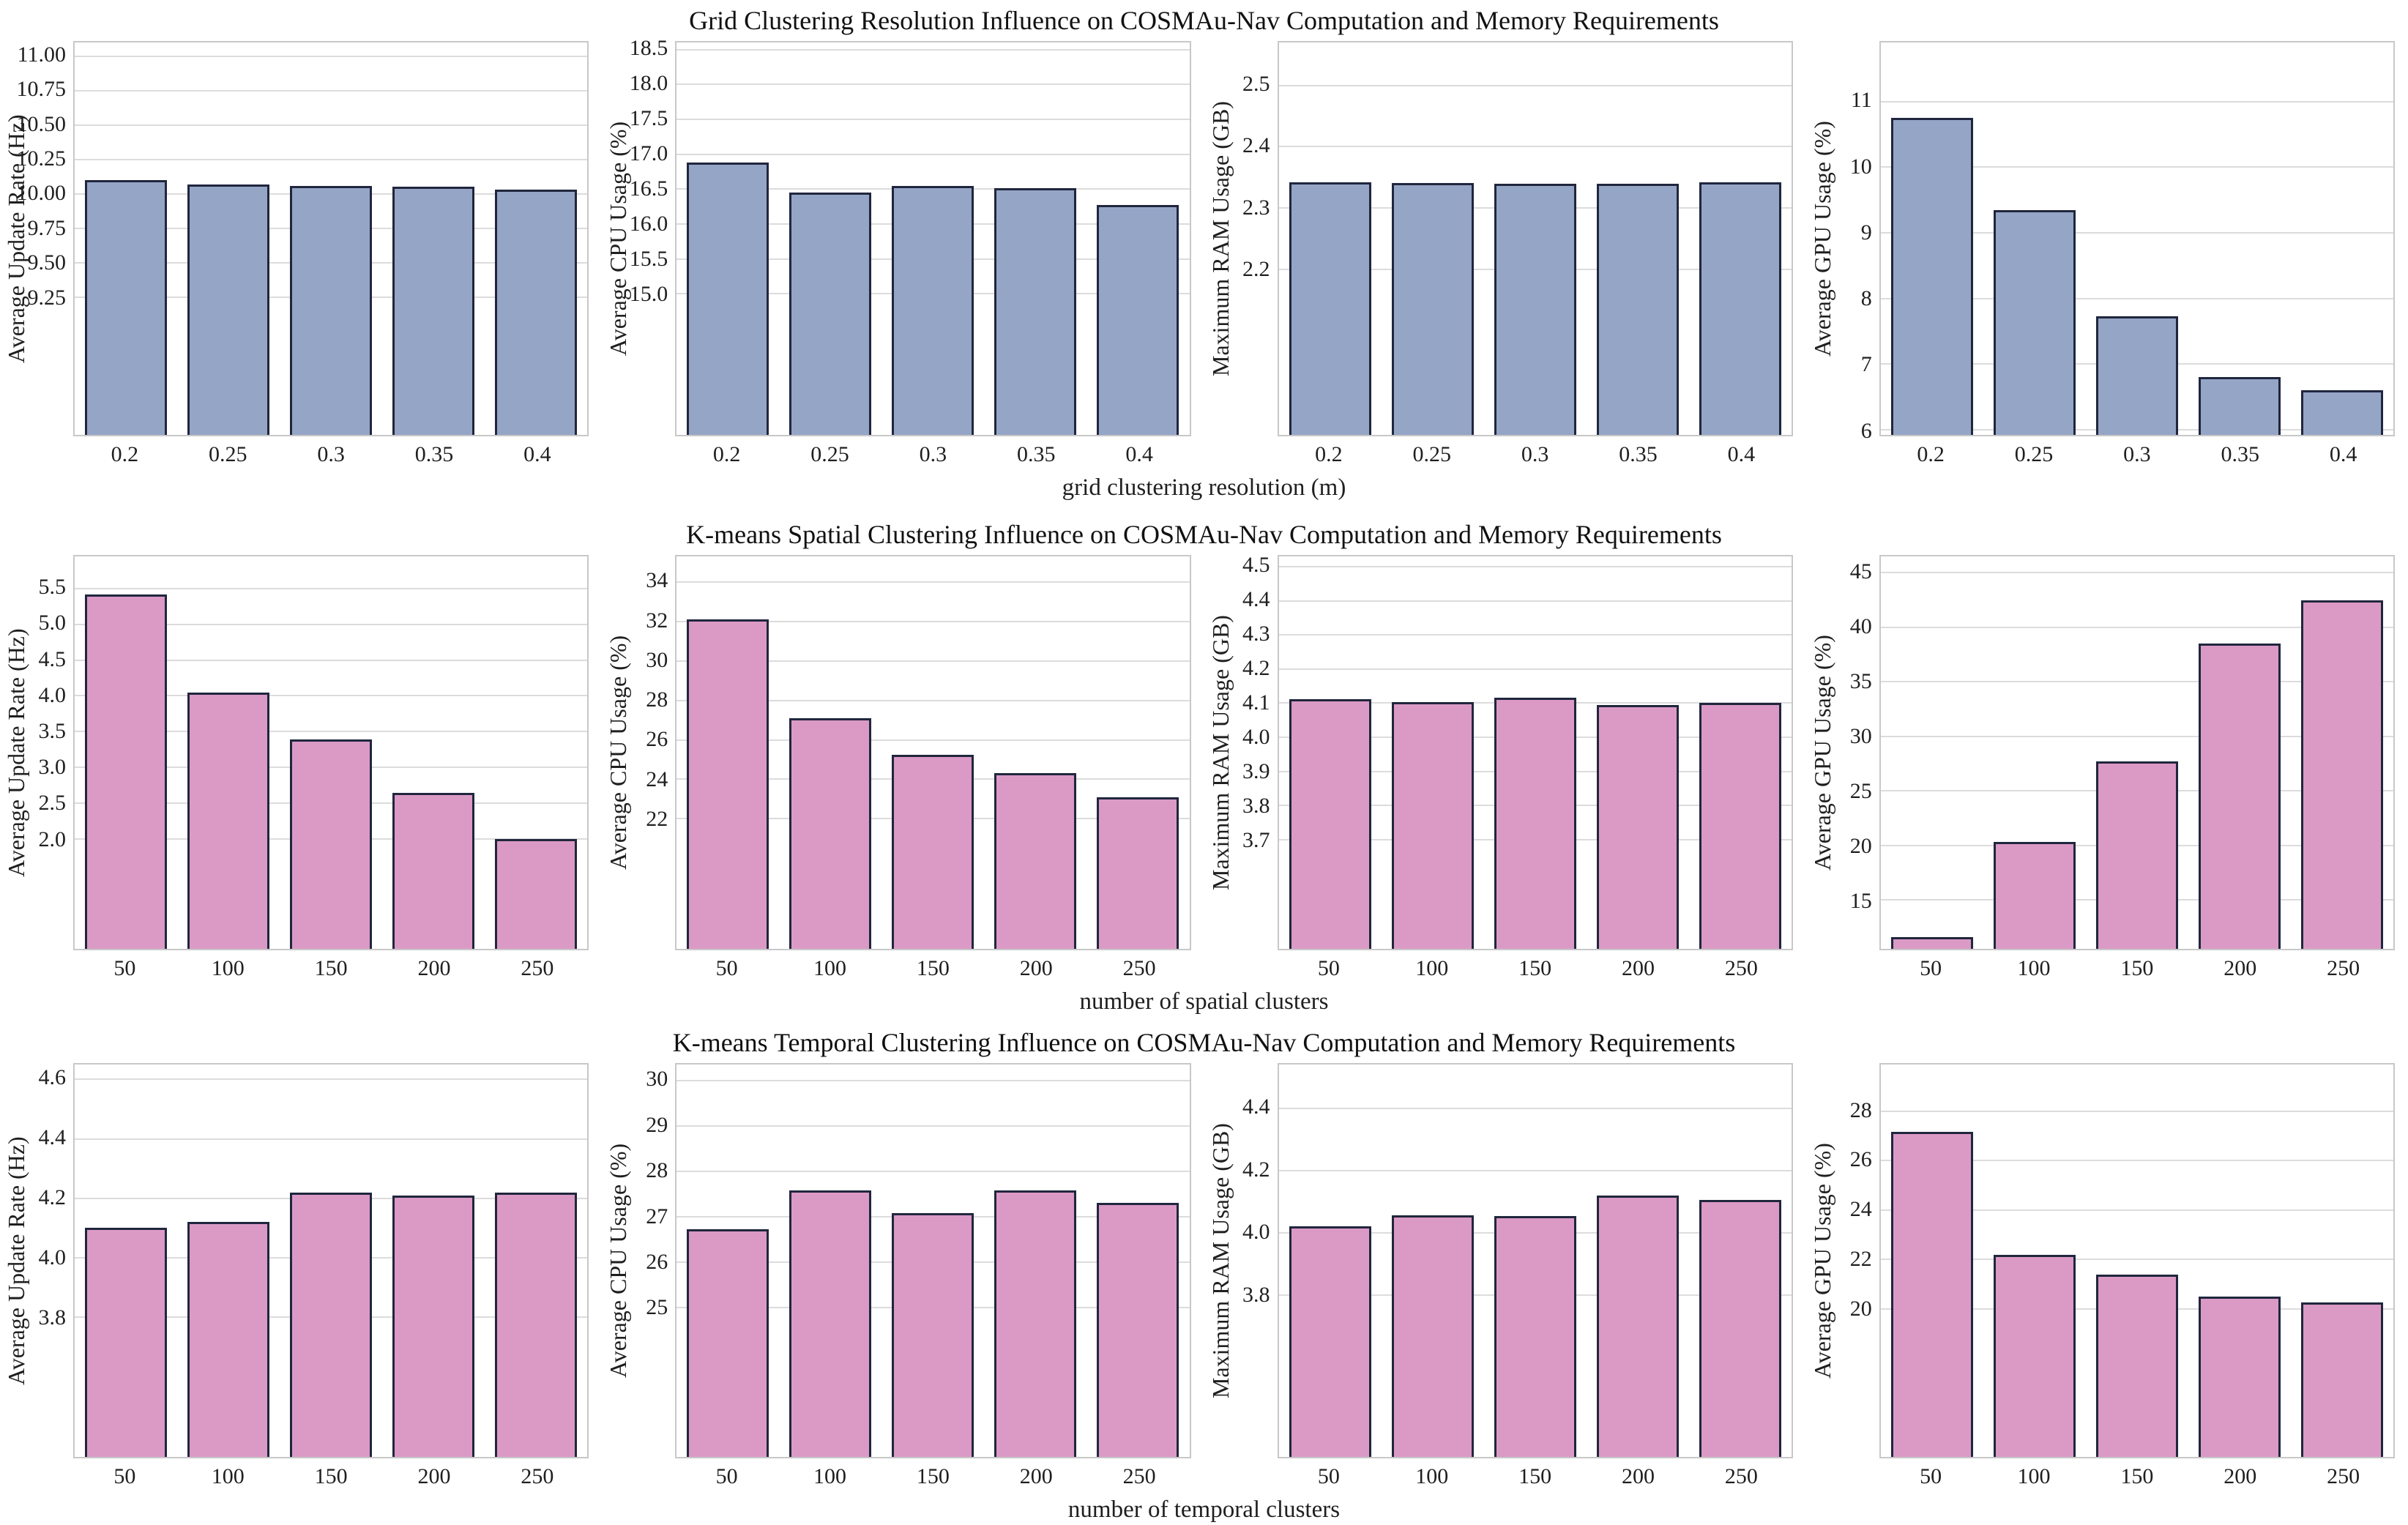 The height and width of the screenshot is (1525, 2408). What do you see at coordinates (2240, 454) in the screenshot?
I see `x-tick-label: 0.35` at bounding box center [2240, 454].